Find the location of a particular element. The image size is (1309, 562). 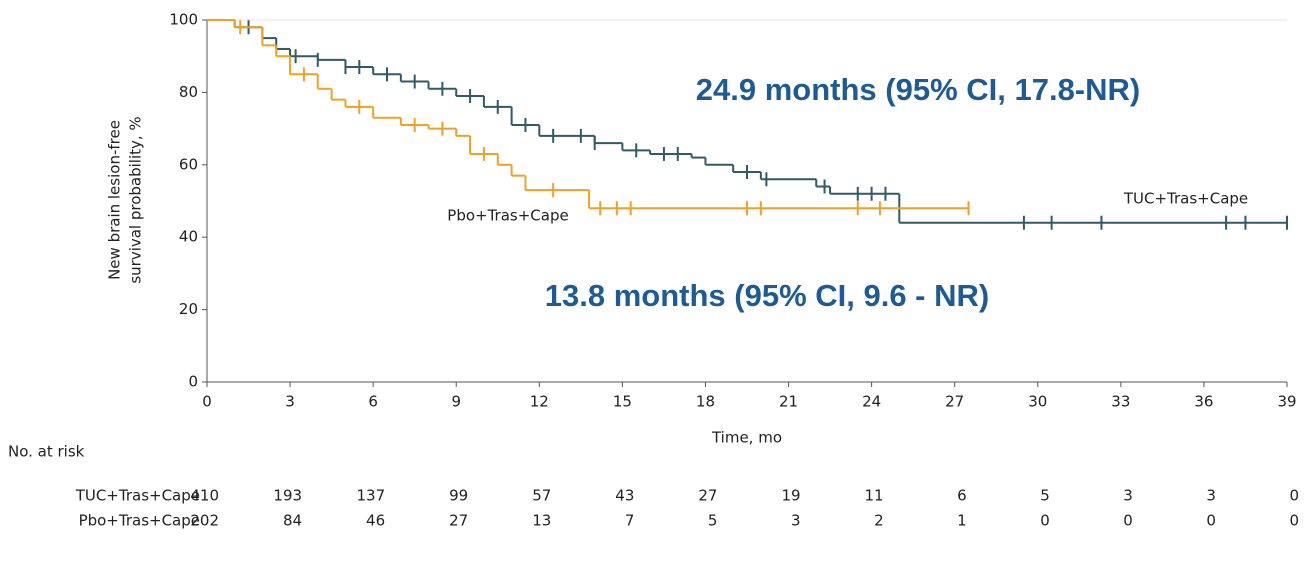

x-tick-label: 15 is located at coordinates (622, 402).